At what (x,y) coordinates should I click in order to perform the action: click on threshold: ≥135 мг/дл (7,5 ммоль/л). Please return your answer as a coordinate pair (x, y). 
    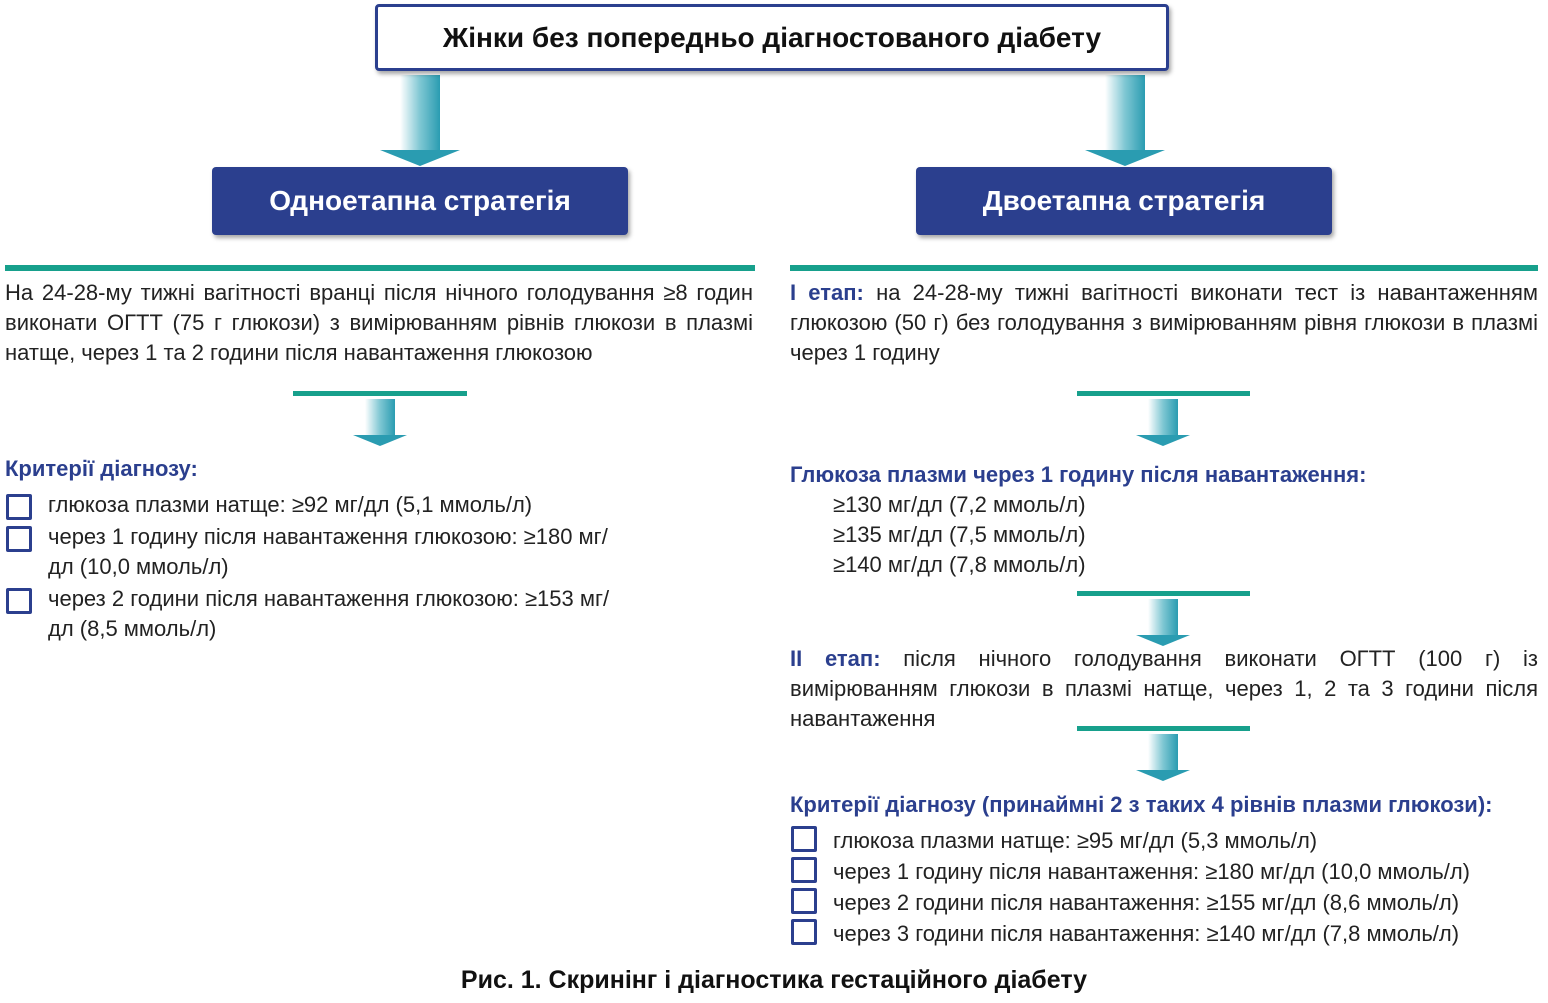
    Looking at the image, I should click on (959, 534).